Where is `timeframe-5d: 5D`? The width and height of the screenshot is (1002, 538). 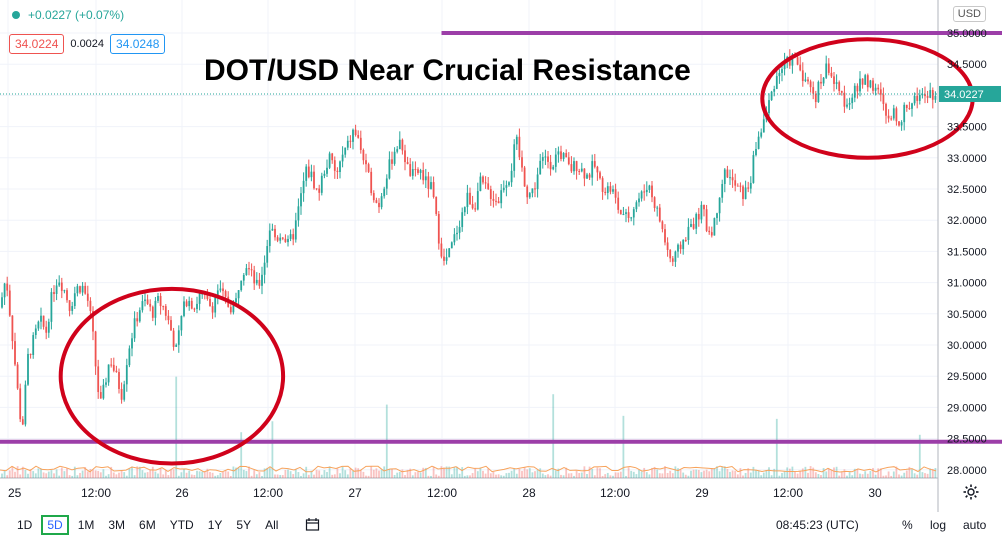
timeframe-5d: 5D is located at coordinates (55, 525).